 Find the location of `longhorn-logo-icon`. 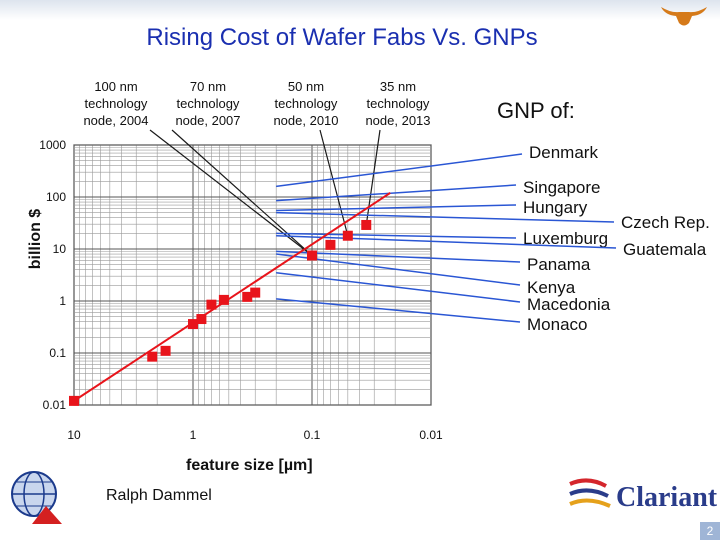

longhorn-logo-icon is located at coordinates (684, 16).